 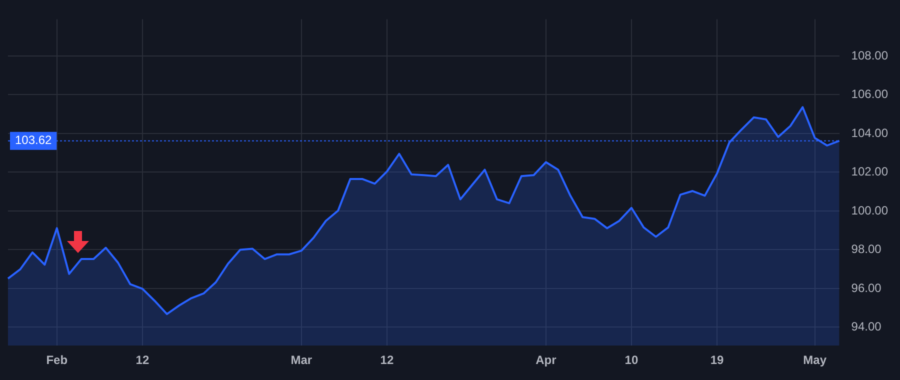 What do you see at coordinates (869, 133) in the screenshot?
I see `y-tick-label: 104.00` at bounding box center [869, 133].